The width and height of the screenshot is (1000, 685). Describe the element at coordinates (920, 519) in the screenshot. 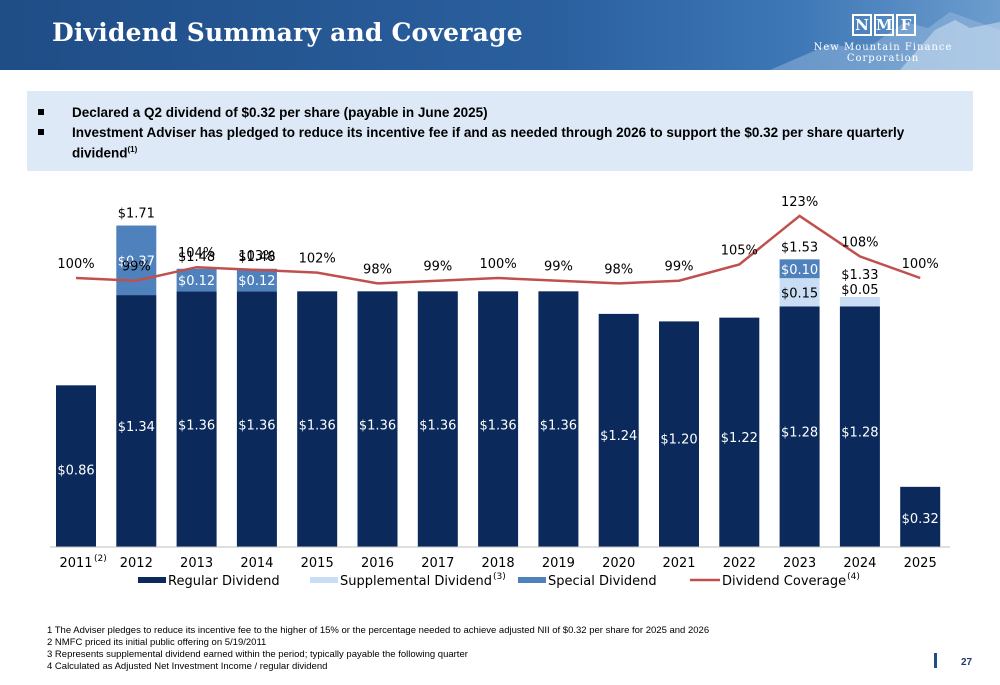

I see `data-label-regular: $0.32` at that location.